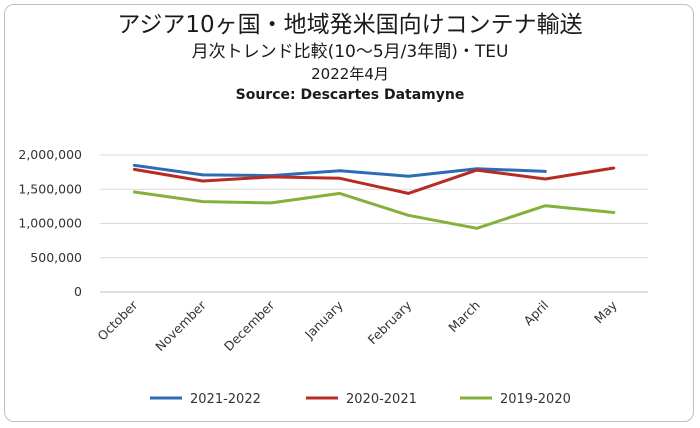  What do you see at coordinates (56, 257) in the screenshot?
I see `y-tick-label: 500,000` at bounding box center [56, 257].